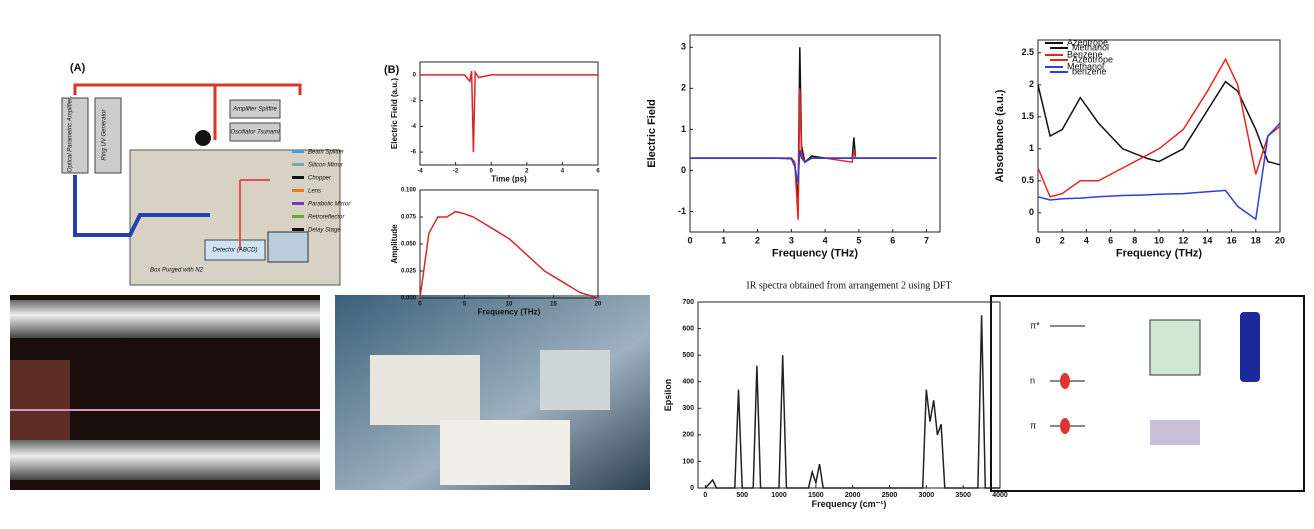  What do you see at coordinates (235, 250) in the screenshot?
I see `detector-box` at bounding box center [235, 250].